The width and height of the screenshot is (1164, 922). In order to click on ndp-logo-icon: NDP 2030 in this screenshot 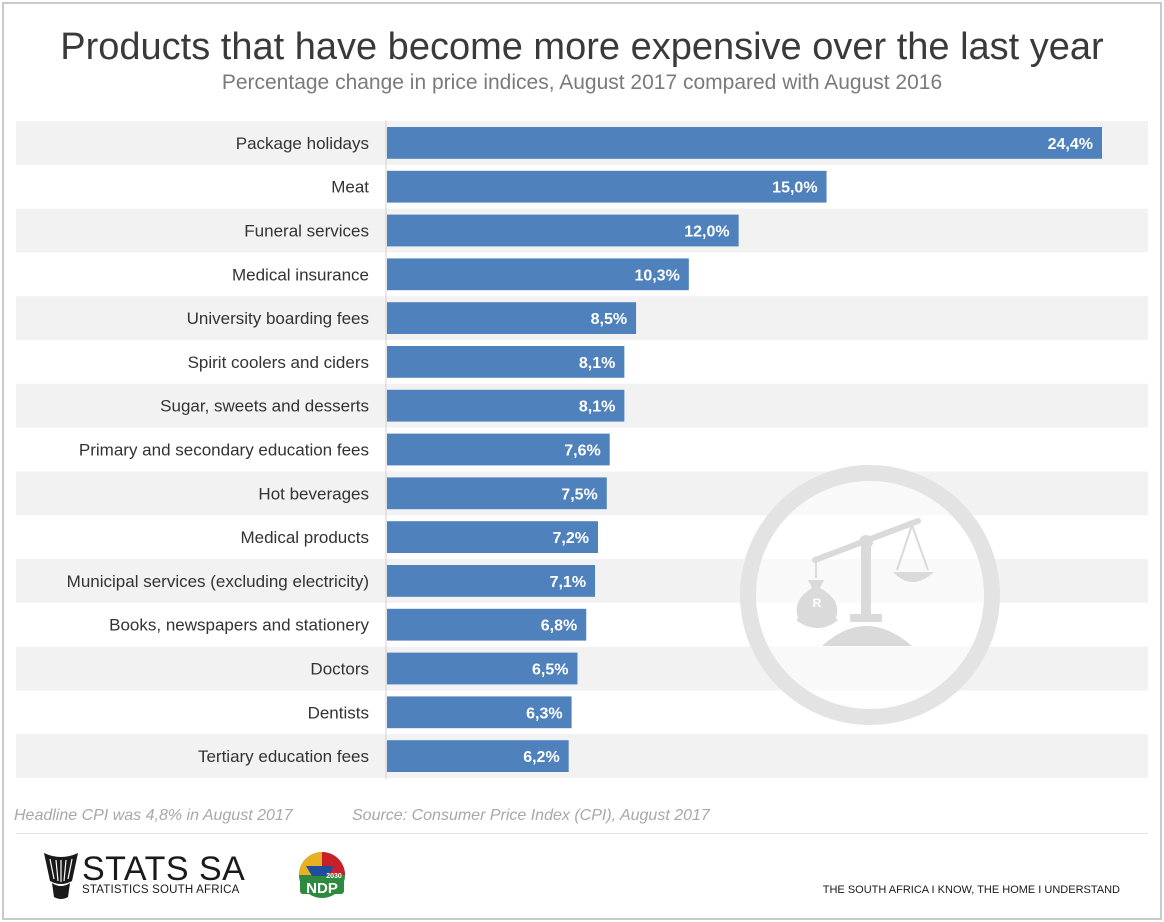, I will do `click(322, 875)`.